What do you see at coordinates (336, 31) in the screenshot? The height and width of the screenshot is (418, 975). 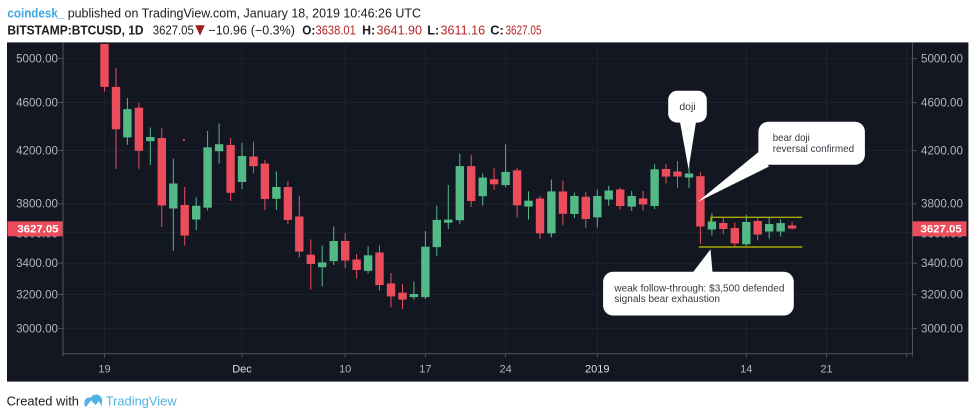 I see `svg-text: 3638.01` at bounding box center [336, 31].